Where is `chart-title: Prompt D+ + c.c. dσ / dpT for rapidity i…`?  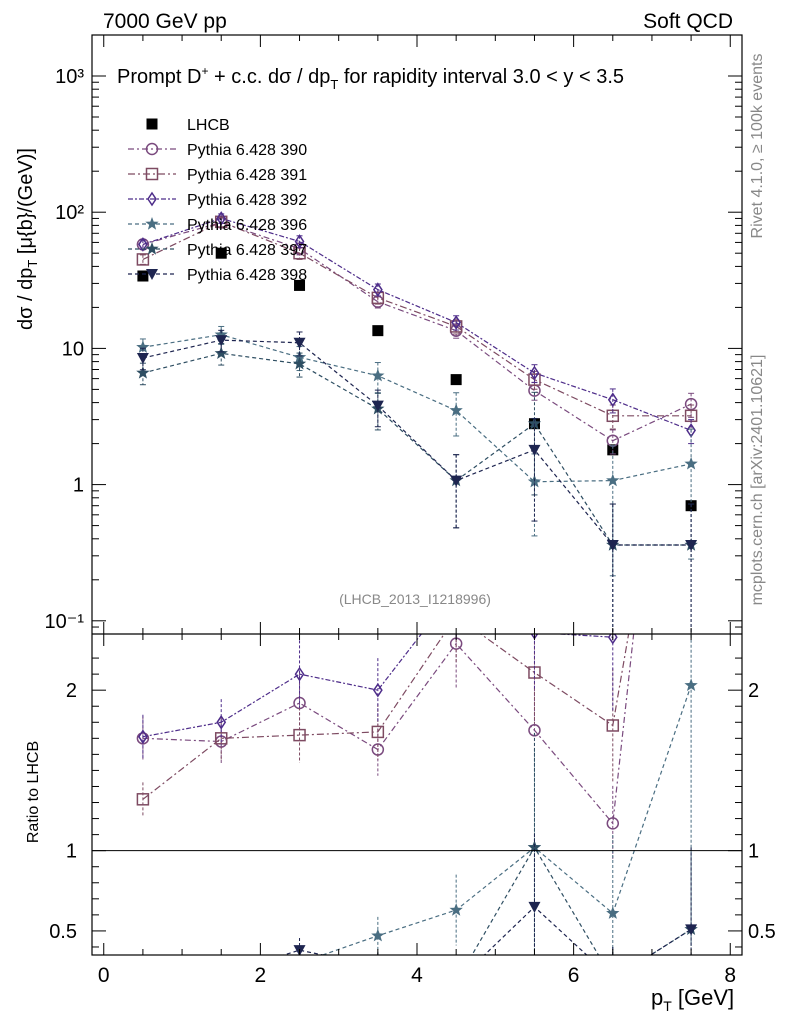 chart-title: Prompt D+ + c.c. dσ / dpT for rapidity i… is located at coordinates (370, 78).